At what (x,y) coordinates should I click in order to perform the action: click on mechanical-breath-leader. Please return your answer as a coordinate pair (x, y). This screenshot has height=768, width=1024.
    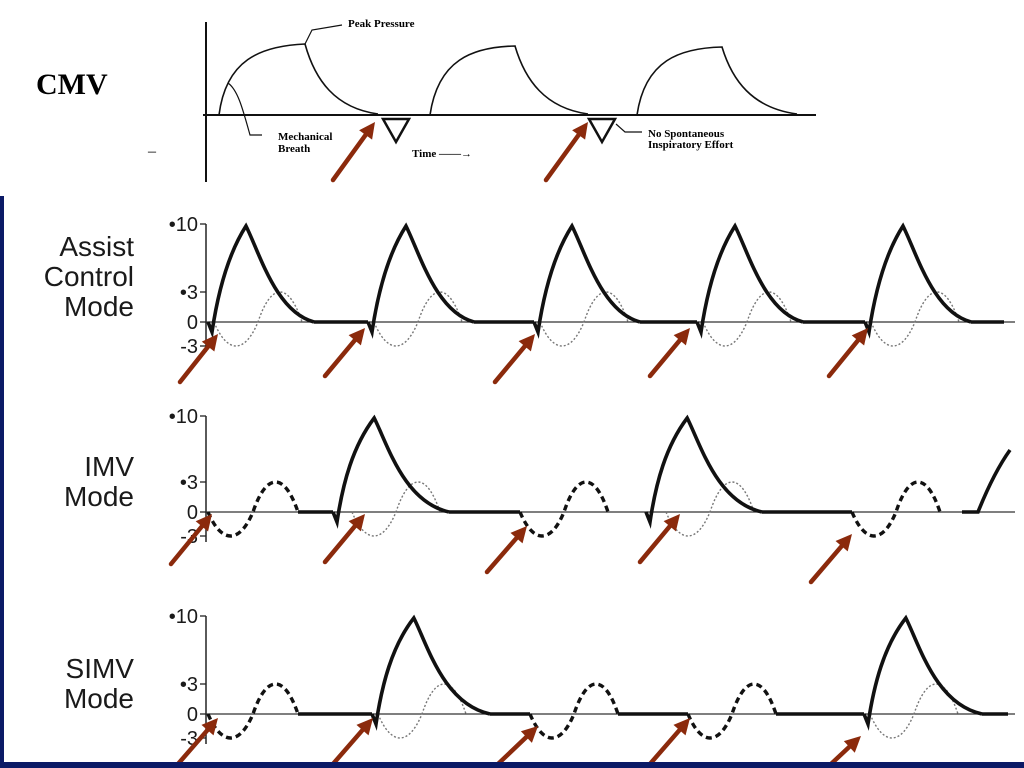
    Looking at the image, I should click on (244, 109).